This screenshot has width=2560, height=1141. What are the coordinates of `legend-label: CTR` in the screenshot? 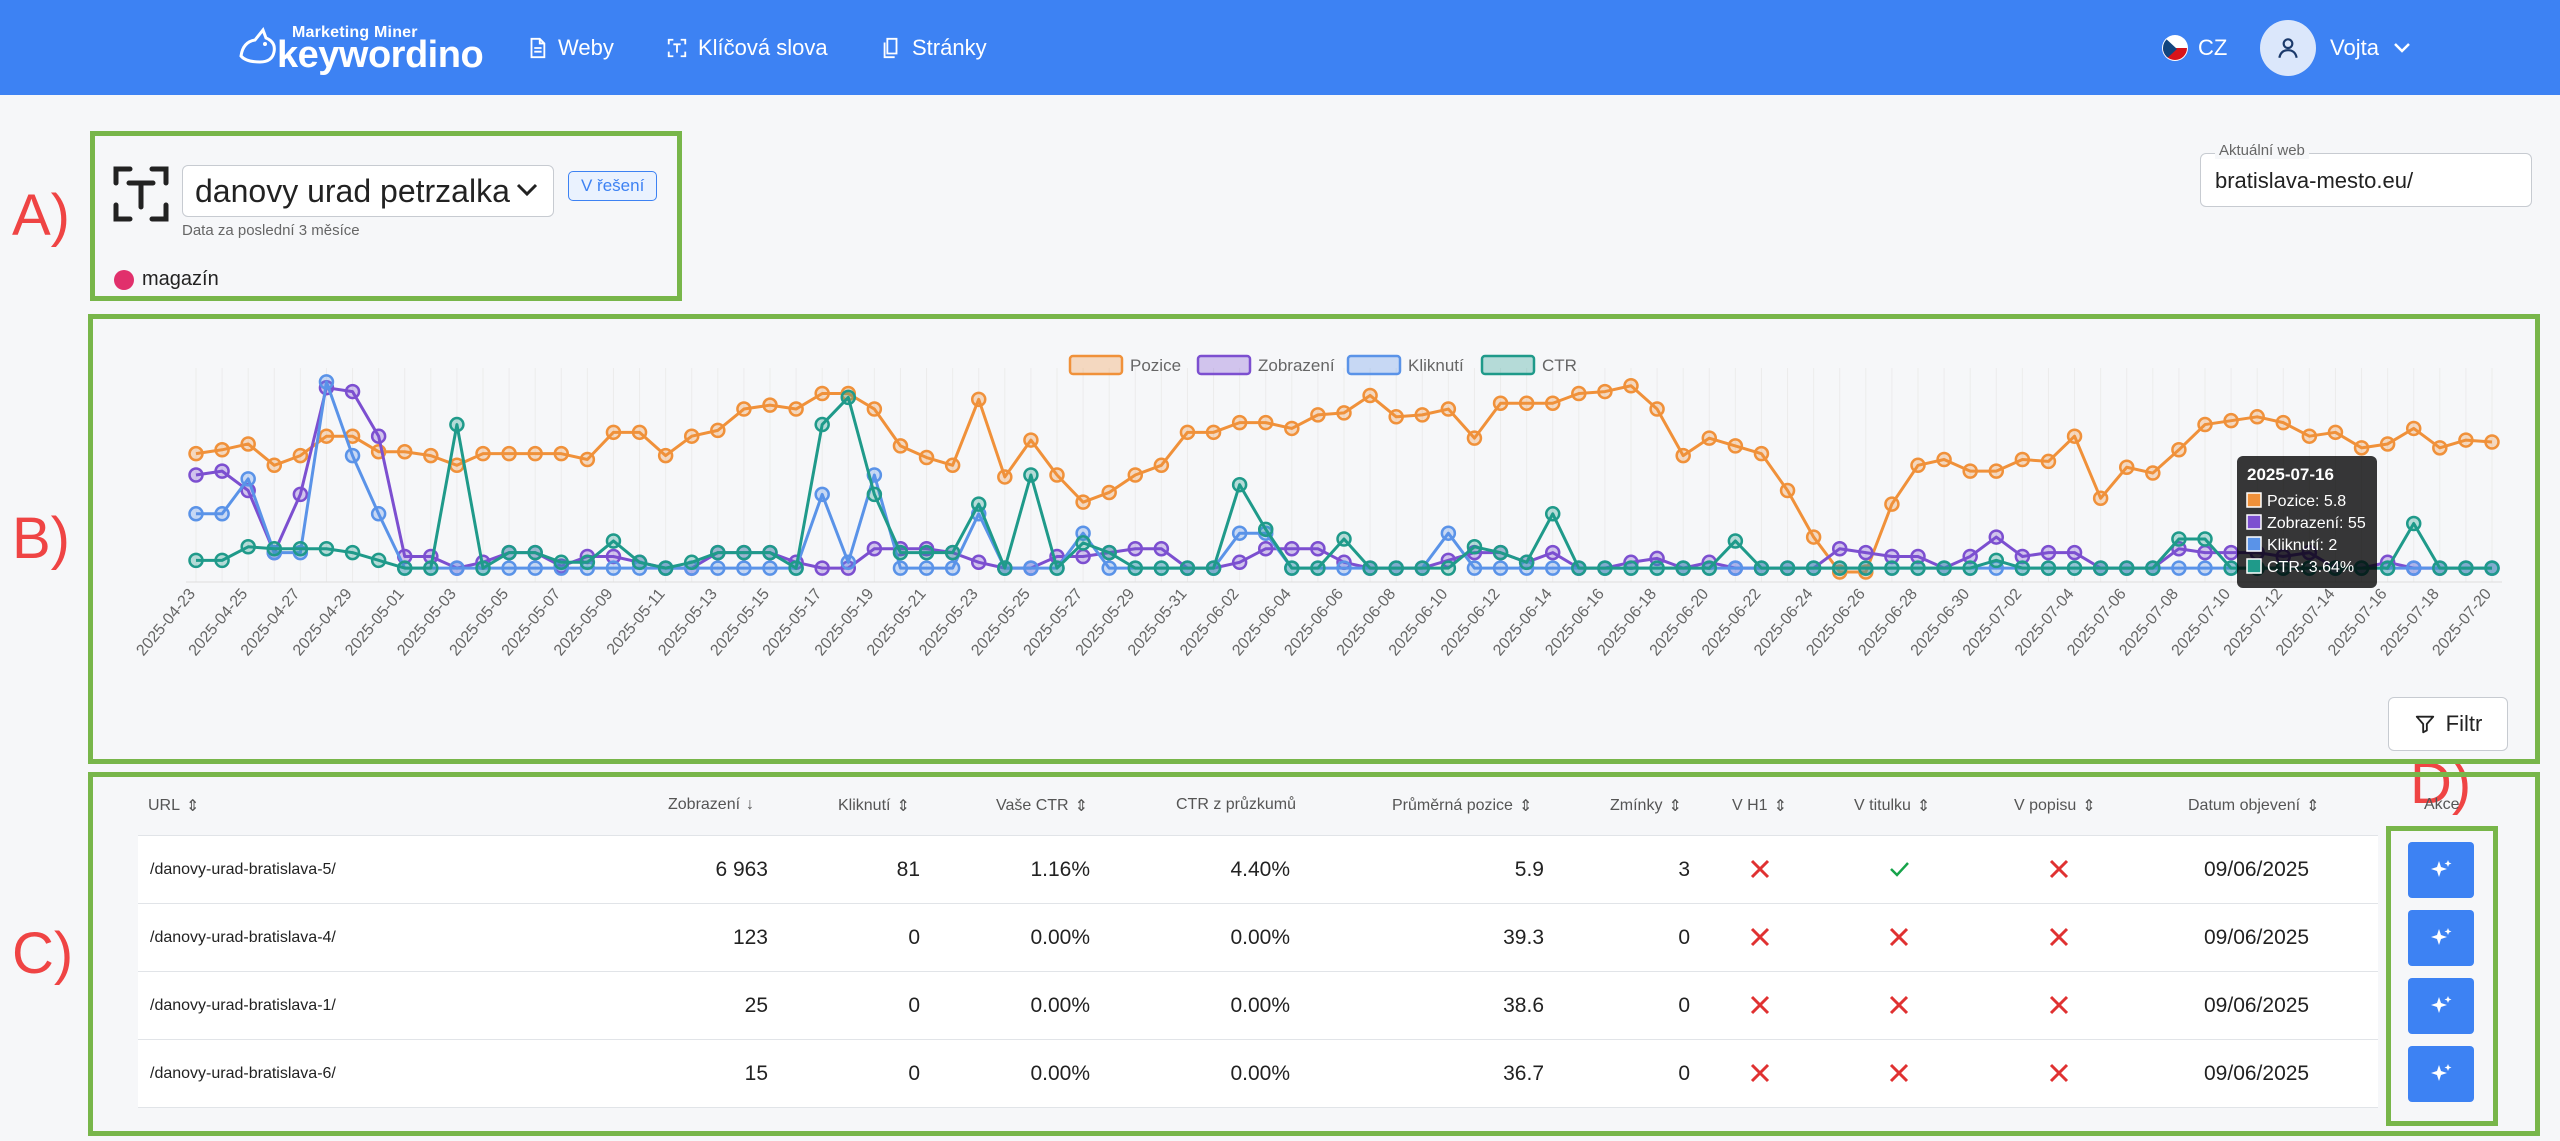 It's located at (1559, 365).